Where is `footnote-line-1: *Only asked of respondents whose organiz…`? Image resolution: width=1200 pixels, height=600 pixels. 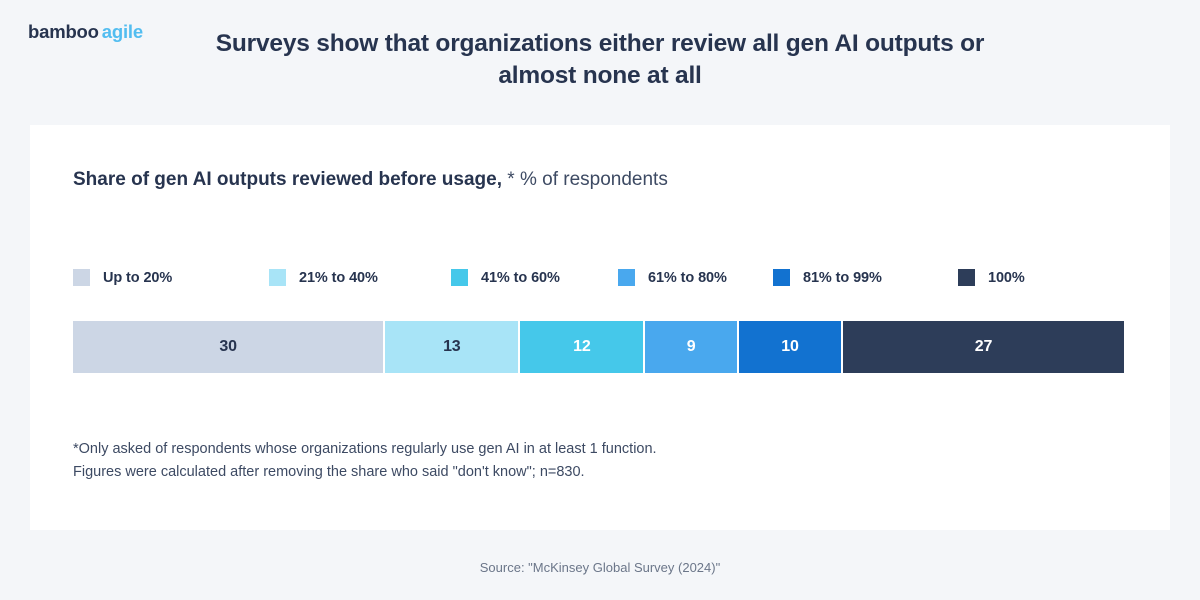
footnote-line-1: *Only asked of respondents whose organiz… is located at coordinates (365, 449).